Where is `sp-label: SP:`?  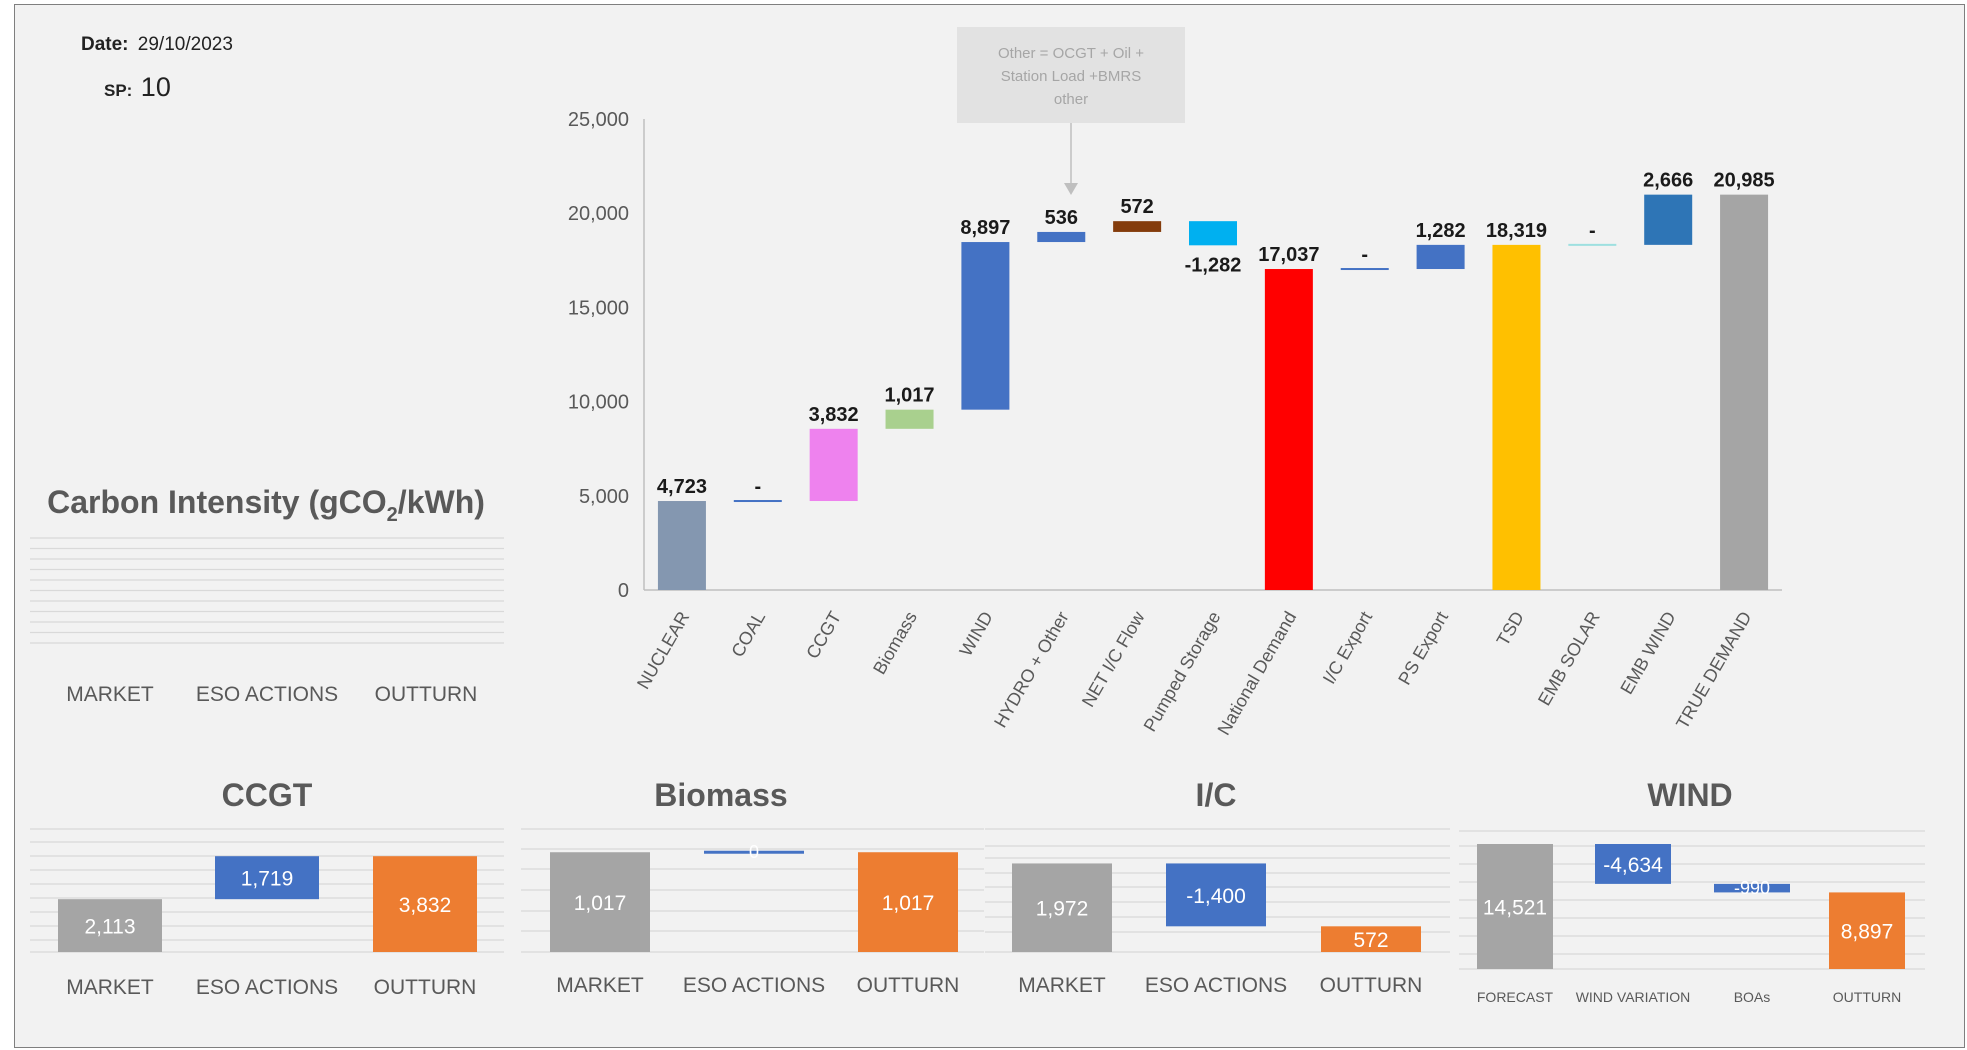 sp-label: SP: is located at coordinates (118, 90).